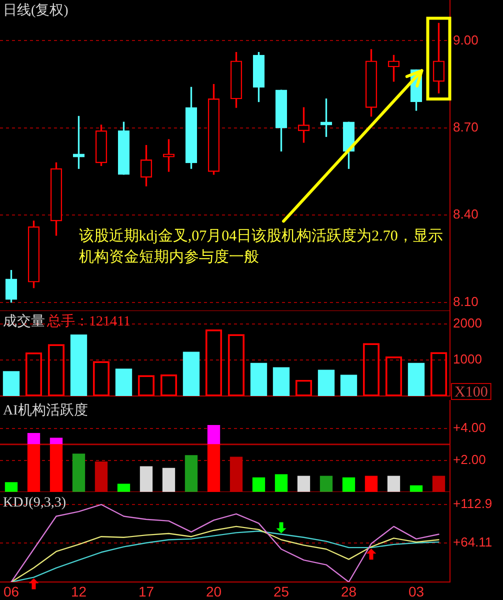  What do you see at coordinates (34, 503) in the screenshot?
I see `chart-title: KDJ(9,3,3)` at bounding box center [34, 503].